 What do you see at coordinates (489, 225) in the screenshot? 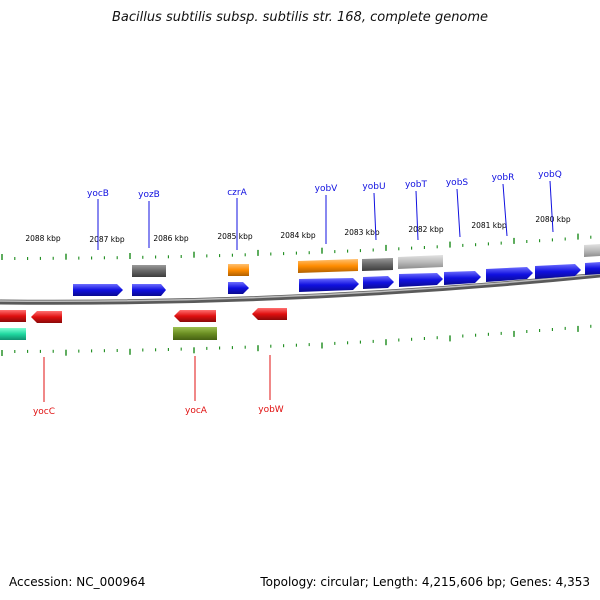
I see `scale-label-2081: 2081 kbp` at bounding box center [489, 225].